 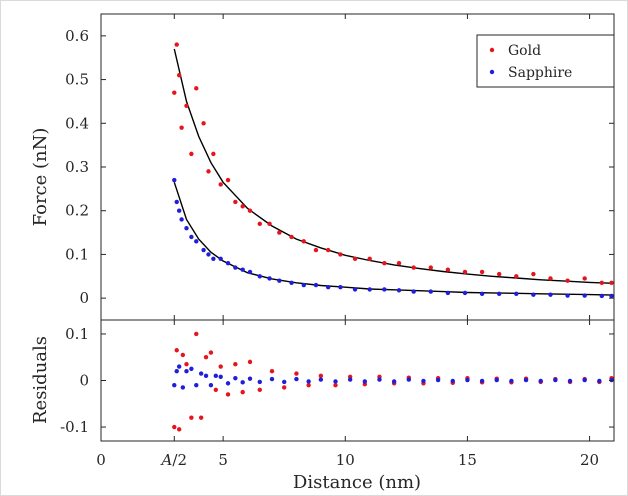 I want to click on force-axis-label: Force (nN), so click(x=40, y=177).